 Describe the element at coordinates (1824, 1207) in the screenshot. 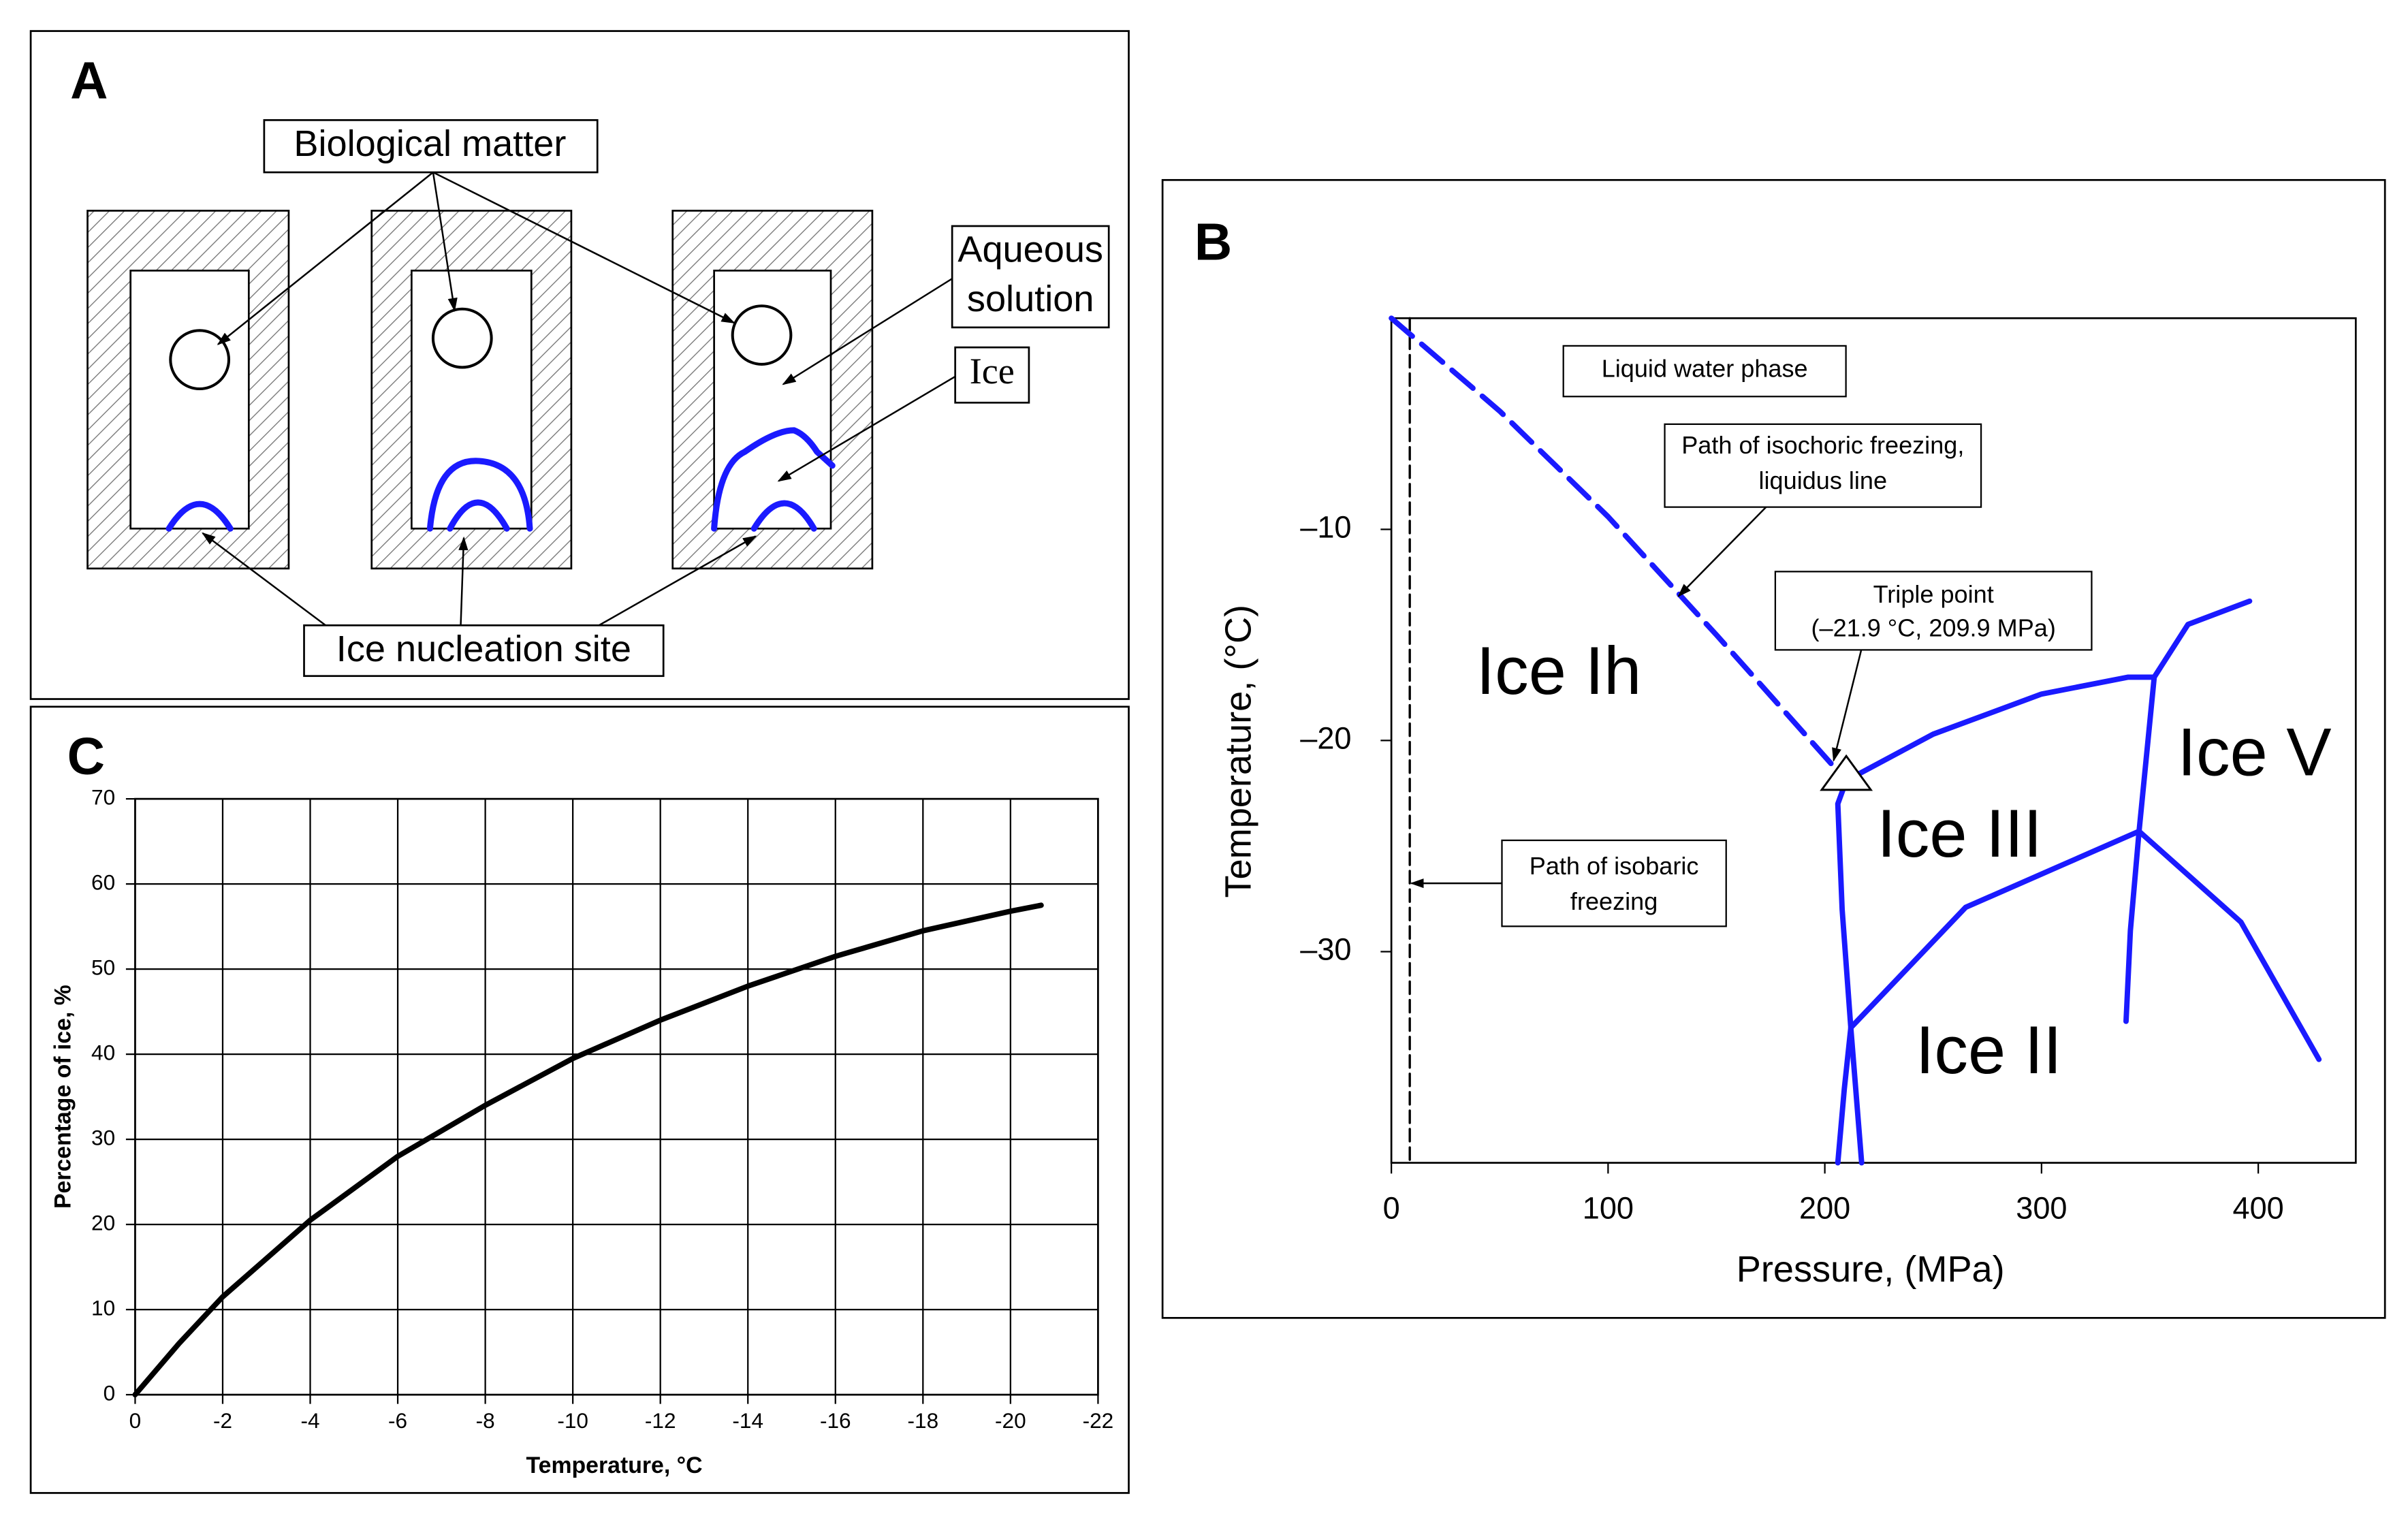

I see `x-tick-label: 200` at that location.